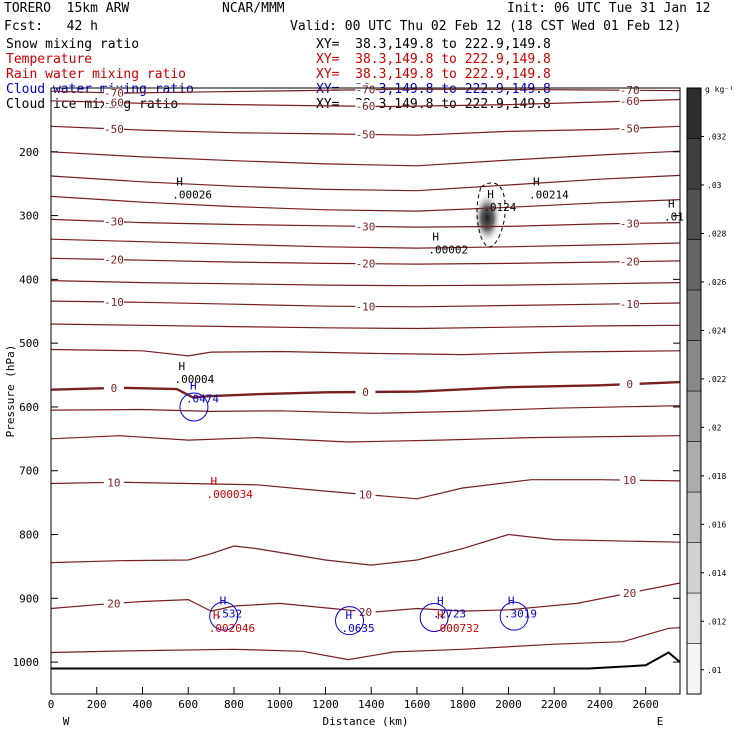  I want to click on x-tick-label: 1600, so click(417, 704).